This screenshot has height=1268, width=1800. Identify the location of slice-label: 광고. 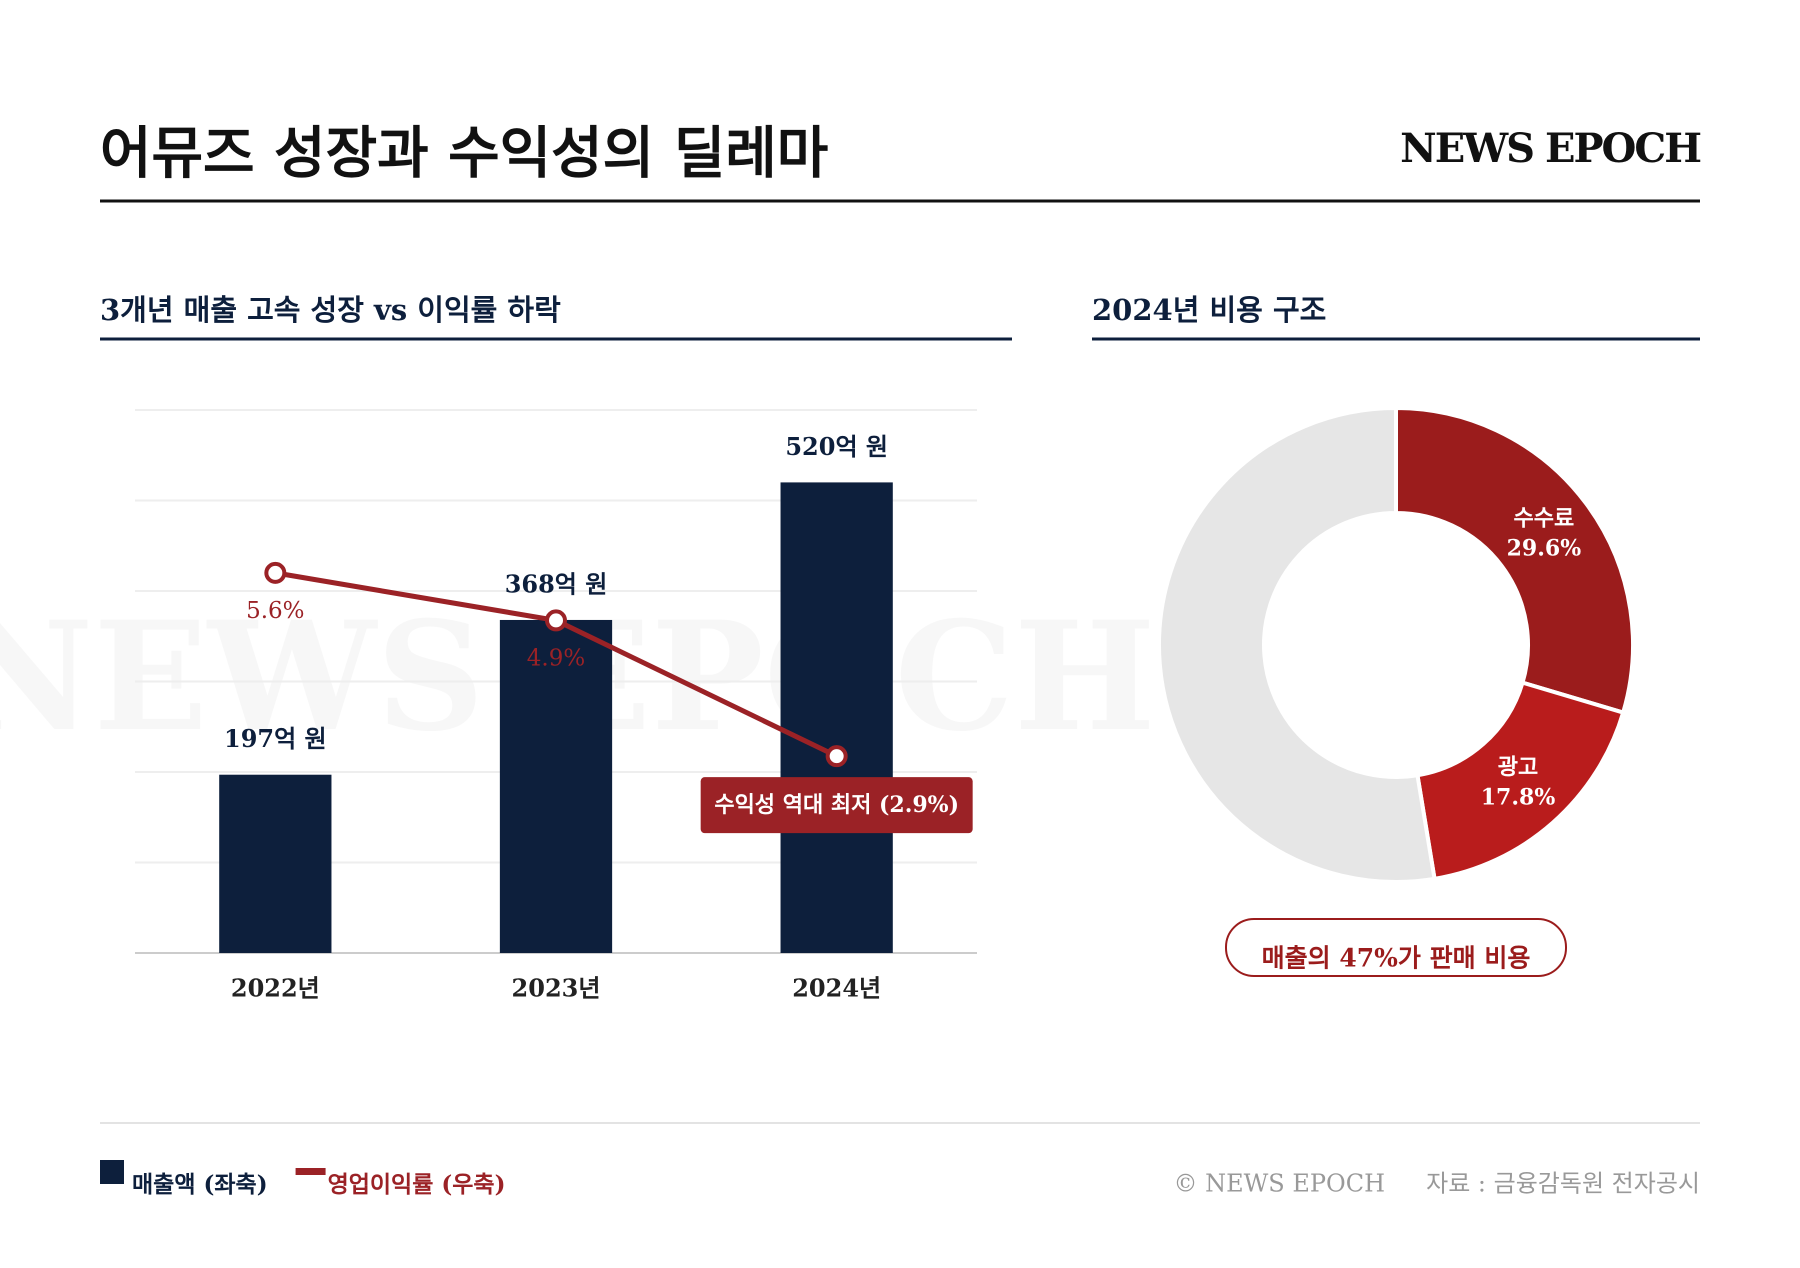
(1518, 767).